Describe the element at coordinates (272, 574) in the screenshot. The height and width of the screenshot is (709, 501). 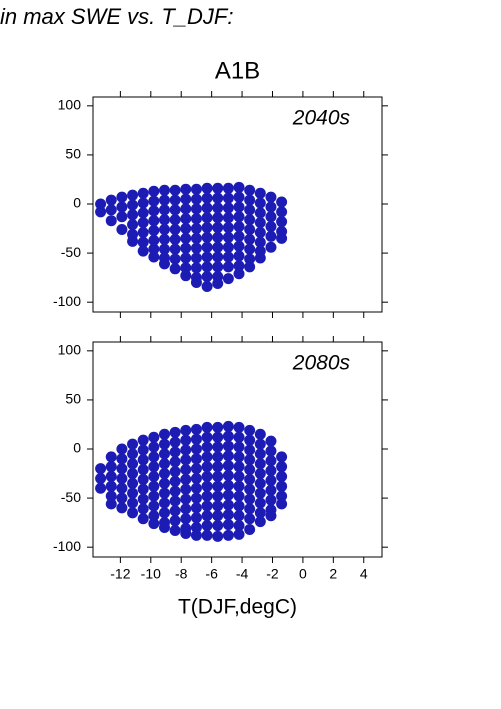
I see `x-tick-label: -2` at that location.